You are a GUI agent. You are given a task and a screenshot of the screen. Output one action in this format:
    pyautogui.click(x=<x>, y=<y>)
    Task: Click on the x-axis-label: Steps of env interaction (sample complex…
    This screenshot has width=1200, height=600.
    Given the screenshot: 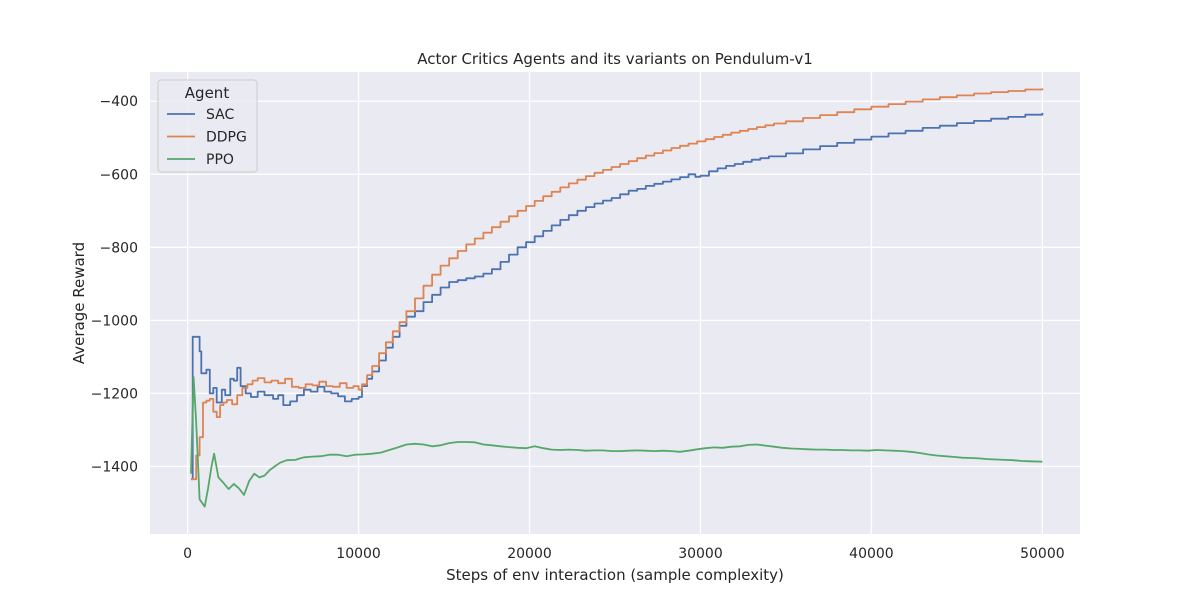 What is the action you would take?
    pyautogui.click(x=615, y=575)
    